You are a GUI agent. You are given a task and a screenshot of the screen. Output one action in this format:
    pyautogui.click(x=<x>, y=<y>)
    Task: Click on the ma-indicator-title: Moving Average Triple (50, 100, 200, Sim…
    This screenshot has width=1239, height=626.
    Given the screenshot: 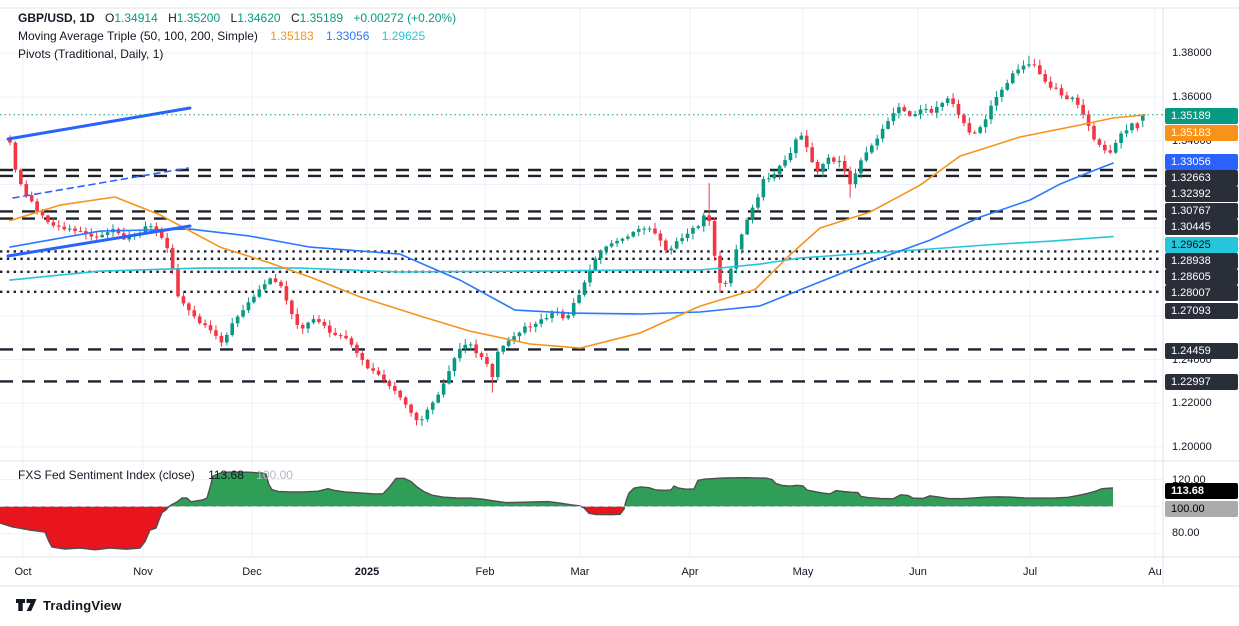 What is the action you would take?
    pyautogui.click(x=138, y=36)
    